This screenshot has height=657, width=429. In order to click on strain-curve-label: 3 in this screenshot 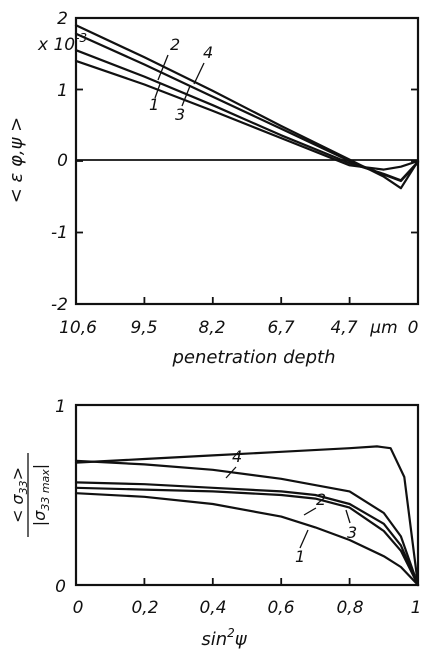, I will do `click(180, 114)`.